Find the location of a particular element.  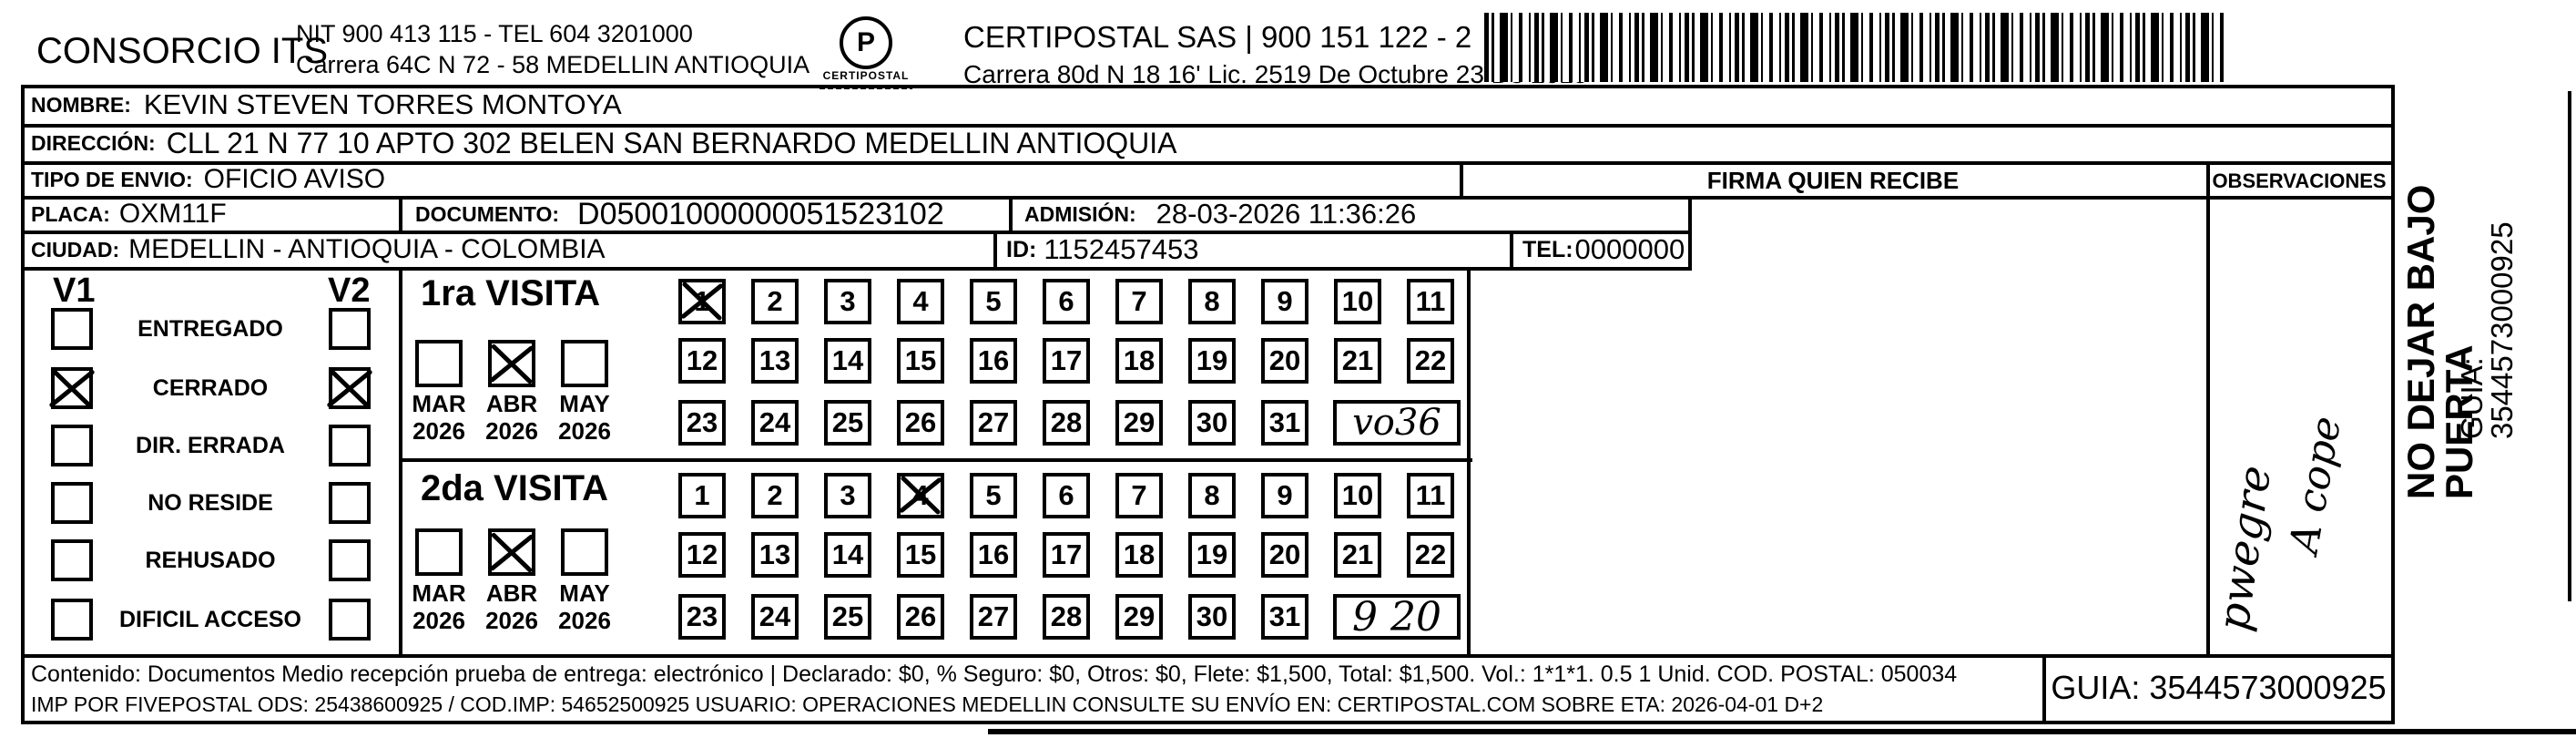

day-cell: 9 is located at coordinates (1285, 301).